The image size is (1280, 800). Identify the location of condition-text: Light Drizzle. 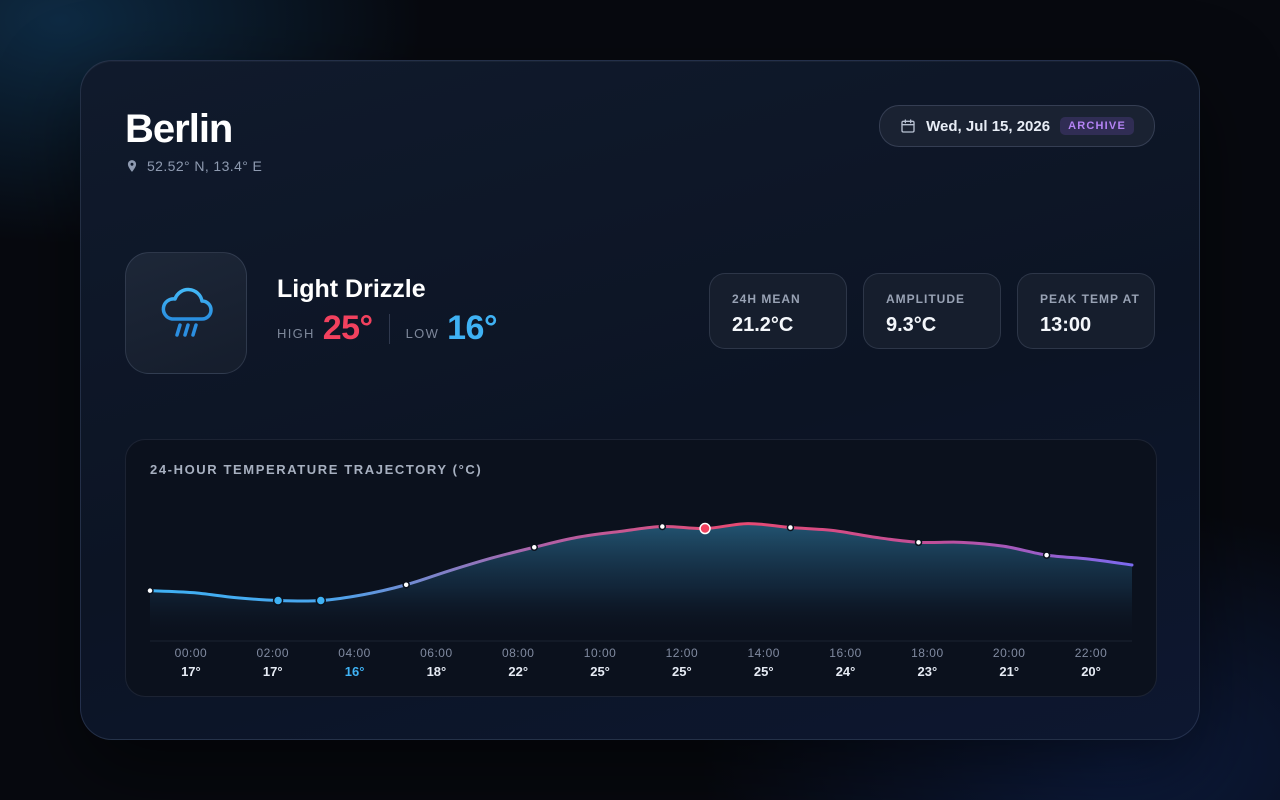
(351, 289).